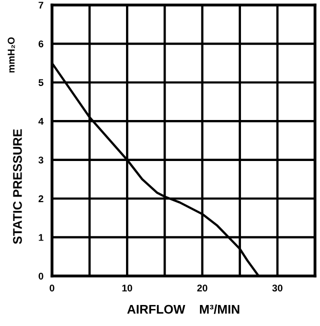 The width and height of the screenshot is (320, 326). I want to click on x-tick-label: 10, so click(127, 288).